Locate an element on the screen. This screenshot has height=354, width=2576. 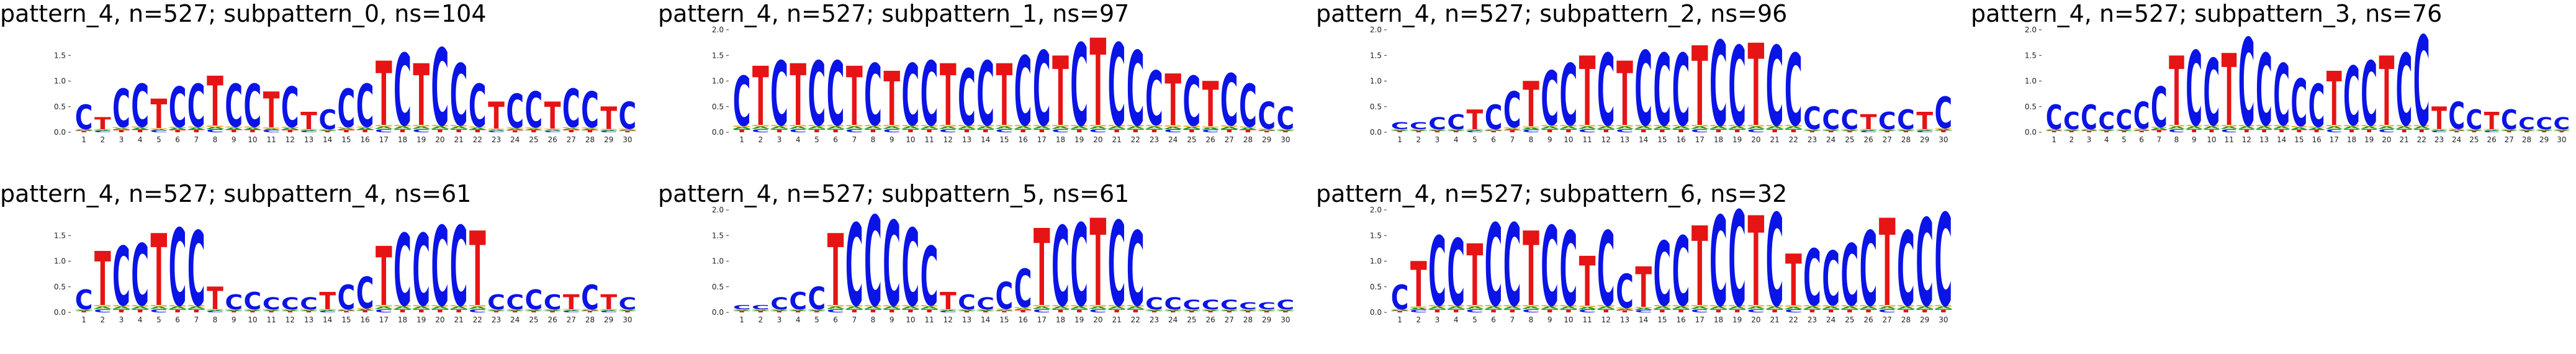
logo-letter-minor: C is located at coordinates (553, 131).